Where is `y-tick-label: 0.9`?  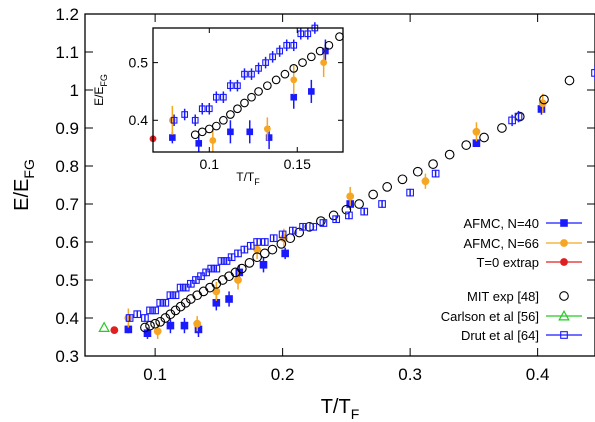 y-tick-label: 0.9 is located at coordinates (67, 128).